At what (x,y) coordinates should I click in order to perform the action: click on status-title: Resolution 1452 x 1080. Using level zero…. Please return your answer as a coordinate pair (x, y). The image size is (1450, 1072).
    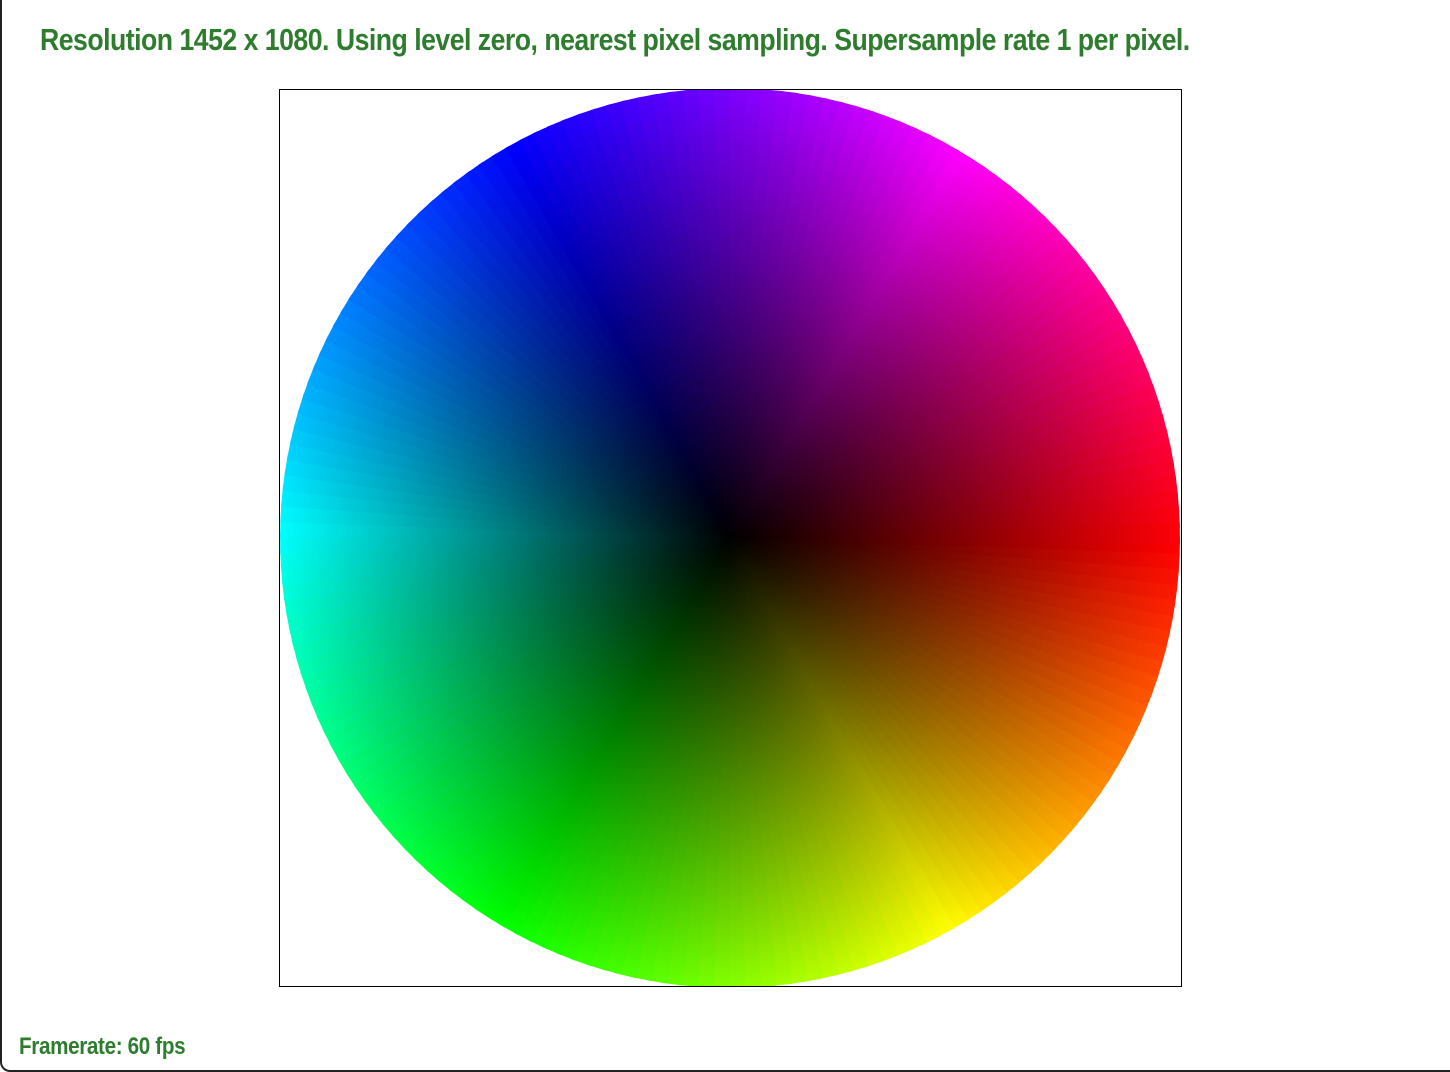
    Looking at the image, I should click on (615, 39).